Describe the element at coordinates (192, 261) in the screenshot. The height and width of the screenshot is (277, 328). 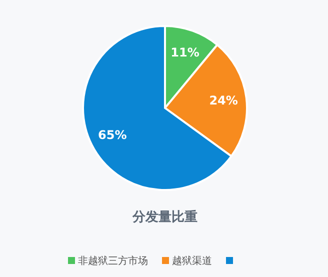
I see `legend-label: 越狱渠道` at that location.